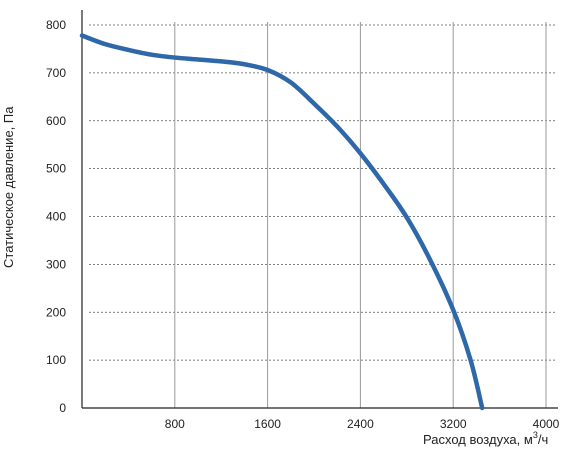 The height and width of the screenshot is (460, 564). What do you see at coordinates (56, 264) in the screenshot?
I see `y-tick-label: 300` at bounding box center [56, 264].